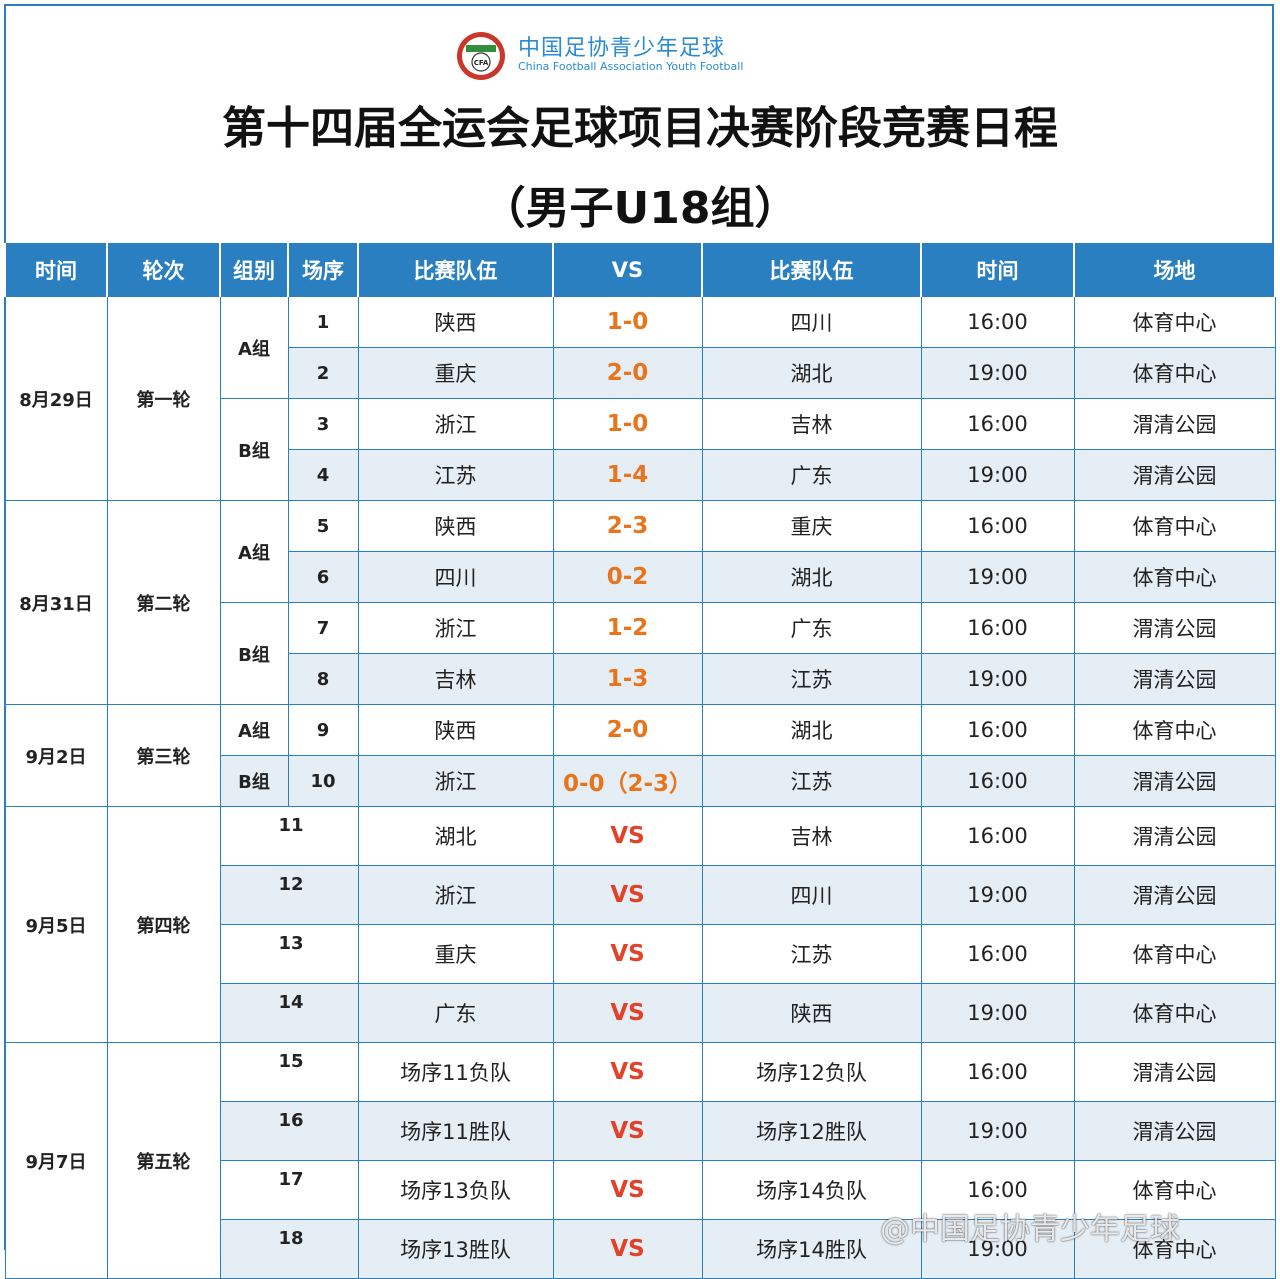 The width and height of the screenshot is (1280, 1279). Describe the element at coordinates (481, 63) in the screenshot. I see `logo-text: CFA` at that location.